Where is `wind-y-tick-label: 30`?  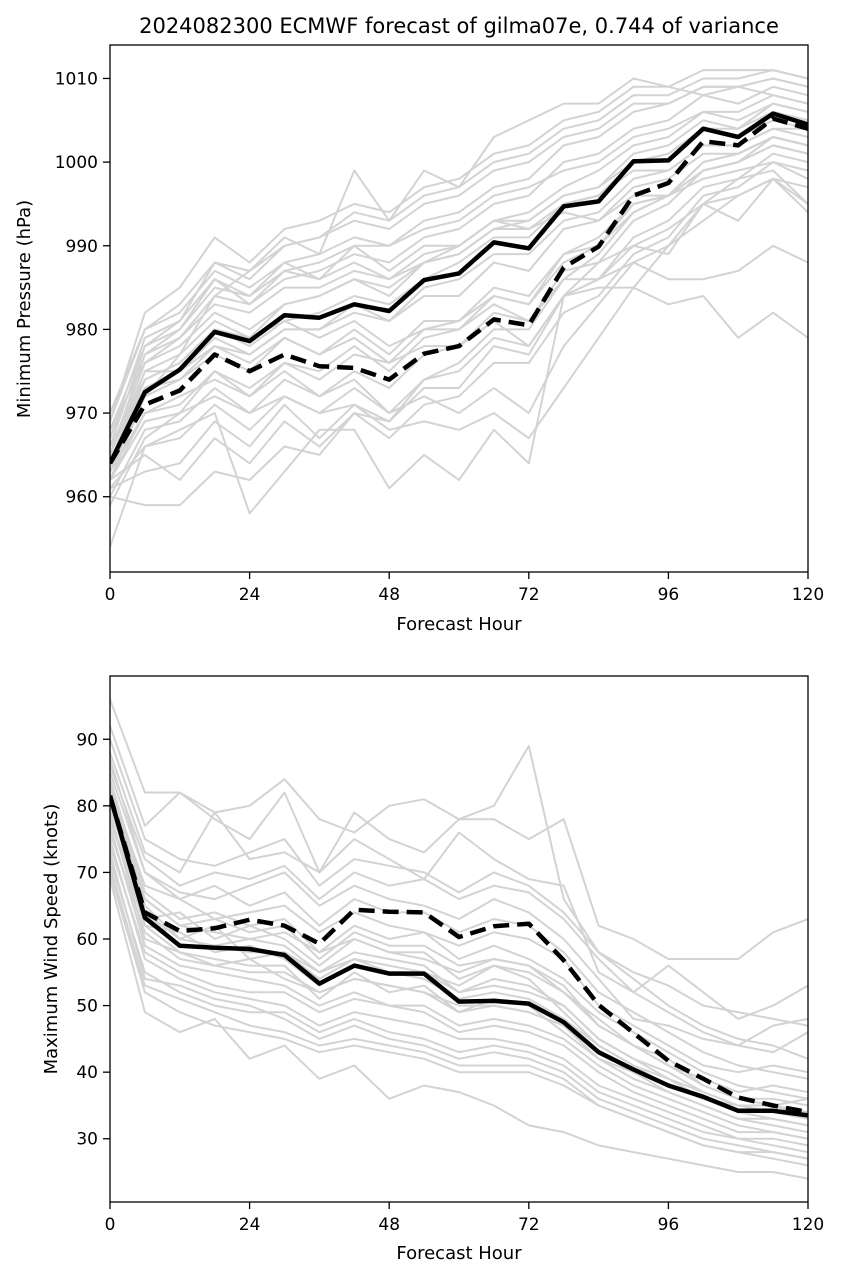
wind-y-tick-label: 30 is located at coordinates (87, 1140).